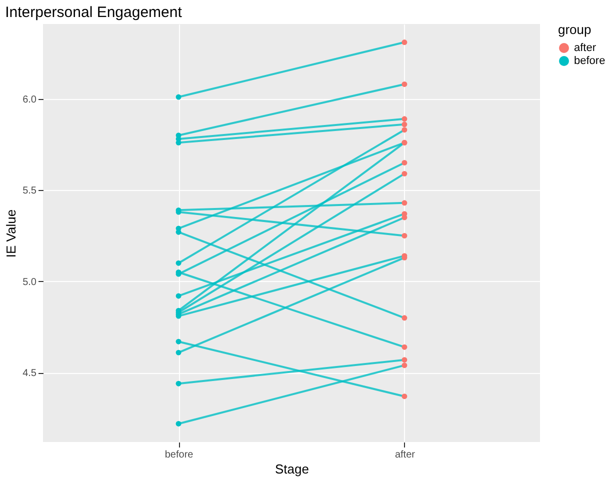 This screenshot has width=611, height=481. I want to click on legend-title: group, so click(575, 29).